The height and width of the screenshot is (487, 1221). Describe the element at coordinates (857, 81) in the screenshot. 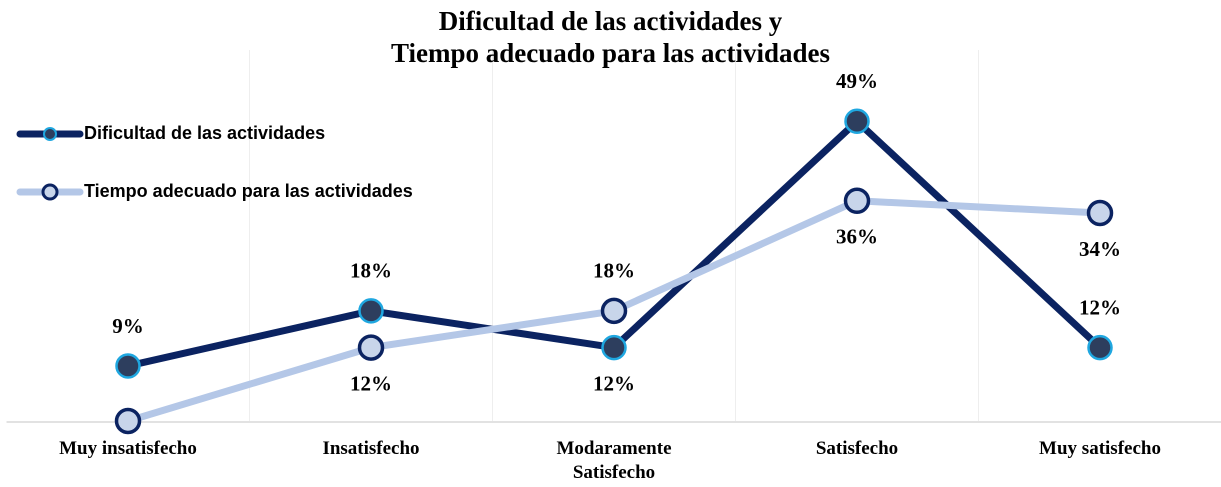

I see `data-label: 49%` at that location.